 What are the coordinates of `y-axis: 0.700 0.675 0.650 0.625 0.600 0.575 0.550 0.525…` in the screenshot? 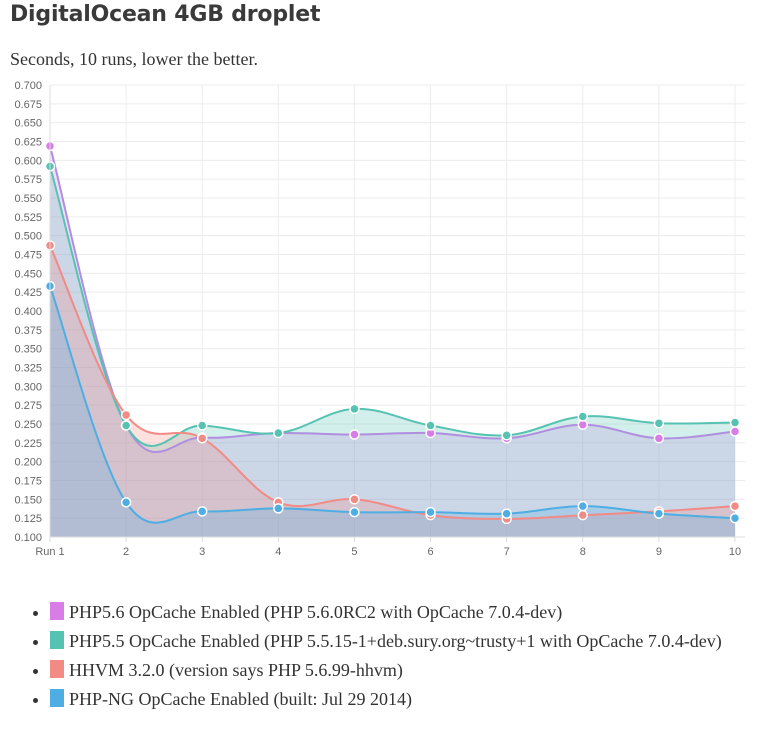 It's located at (32, 312).